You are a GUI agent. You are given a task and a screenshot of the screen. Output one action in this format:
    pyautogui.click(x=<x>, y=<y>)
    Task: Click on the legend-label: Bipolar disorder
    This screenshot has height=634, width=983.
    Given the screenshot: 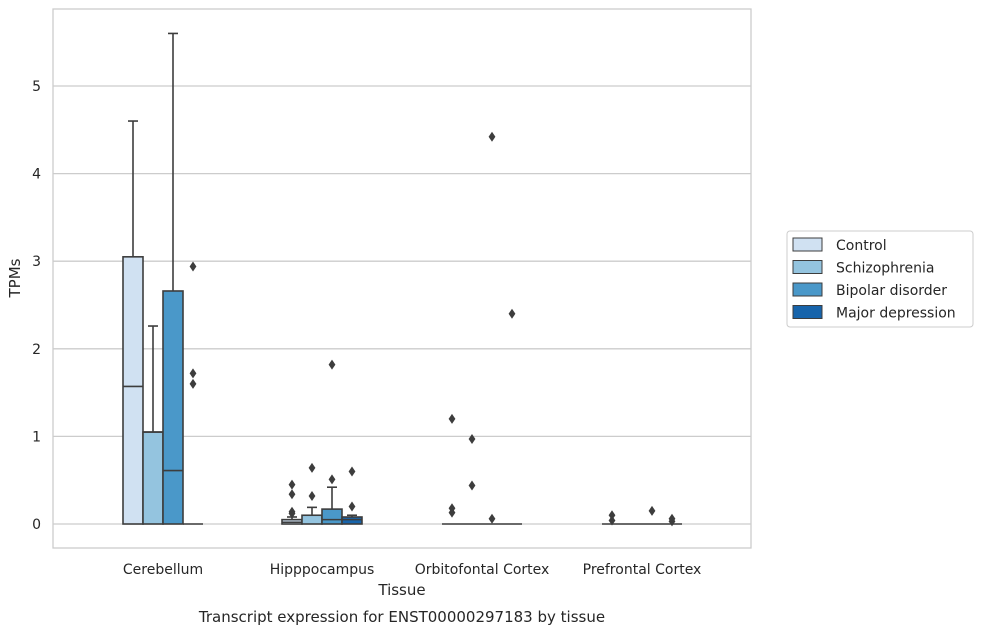 What is the action you would take?
    pyautogui.click(x=891, y=291)
    